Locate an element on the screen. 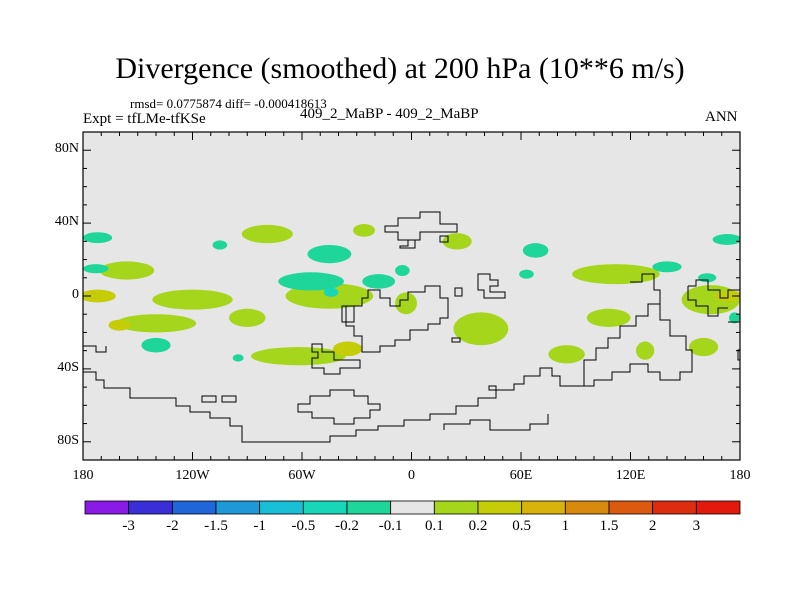 The height and width of the screenshot is (600, 800). x-tick-label-3: 0 is located at coordinates (411, 475).